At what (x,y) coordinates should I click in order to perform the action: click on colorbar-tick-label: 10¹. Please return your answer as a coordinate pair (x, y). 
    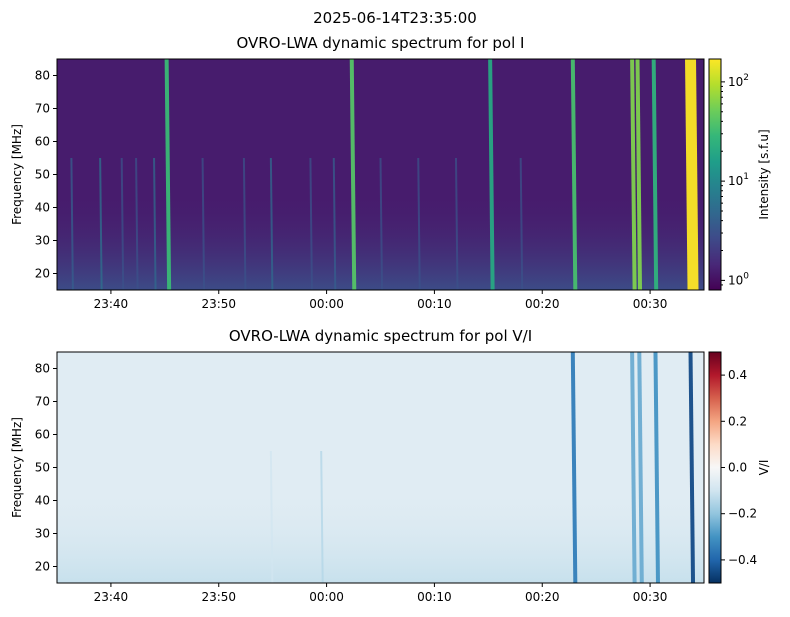
    Looking at the image, I should click on (738, 180).